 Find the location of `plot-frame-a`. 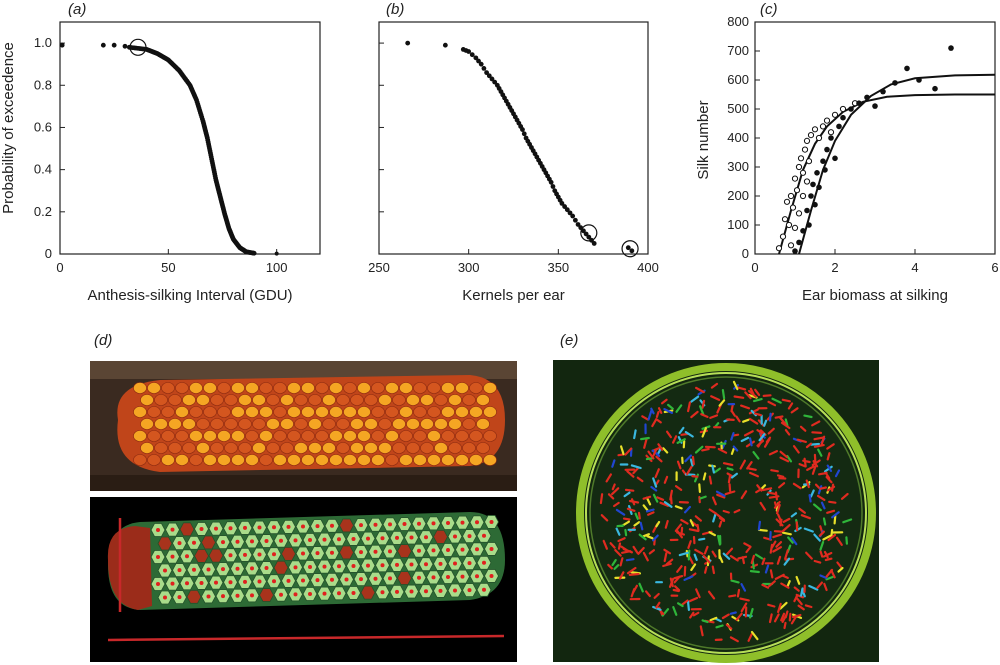

plot-frame-a is located at coordinates (190, 138).